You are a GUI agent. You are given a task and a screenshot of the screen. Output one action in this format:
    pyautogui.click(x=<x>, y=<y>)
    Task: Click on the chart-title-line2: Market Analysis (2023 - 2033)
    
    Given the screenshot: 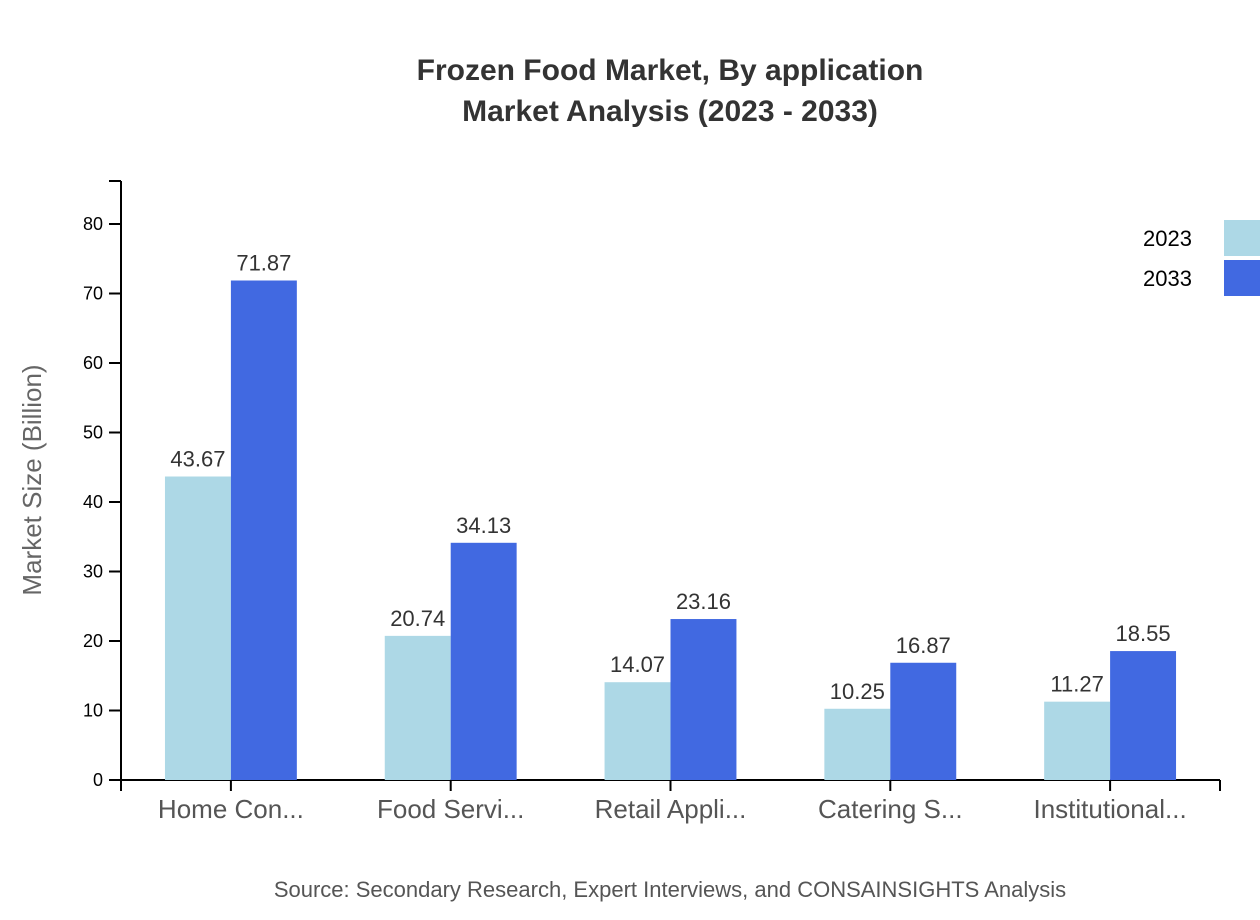 What is the action you would take?
    pyautogui.click(x=670, y=111)
    